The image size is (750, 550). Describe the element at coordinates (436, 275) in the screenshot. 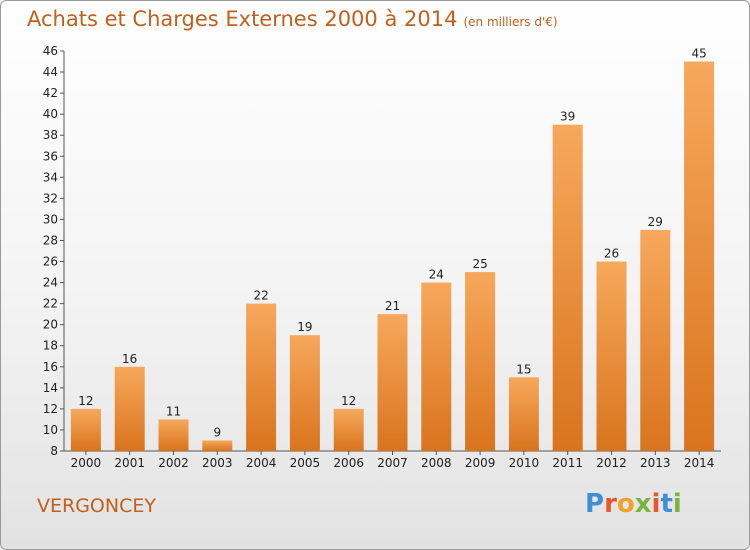

I see `data-label: 24` at that location.